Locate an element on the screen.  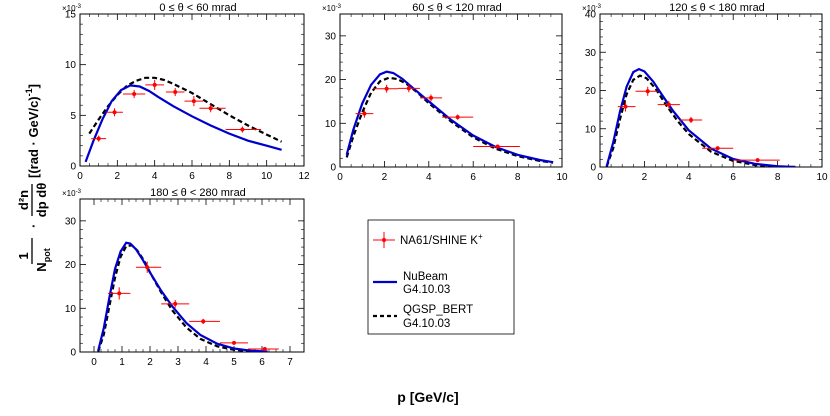
x-tick-label: 10 is located at coordinates (822, 177).